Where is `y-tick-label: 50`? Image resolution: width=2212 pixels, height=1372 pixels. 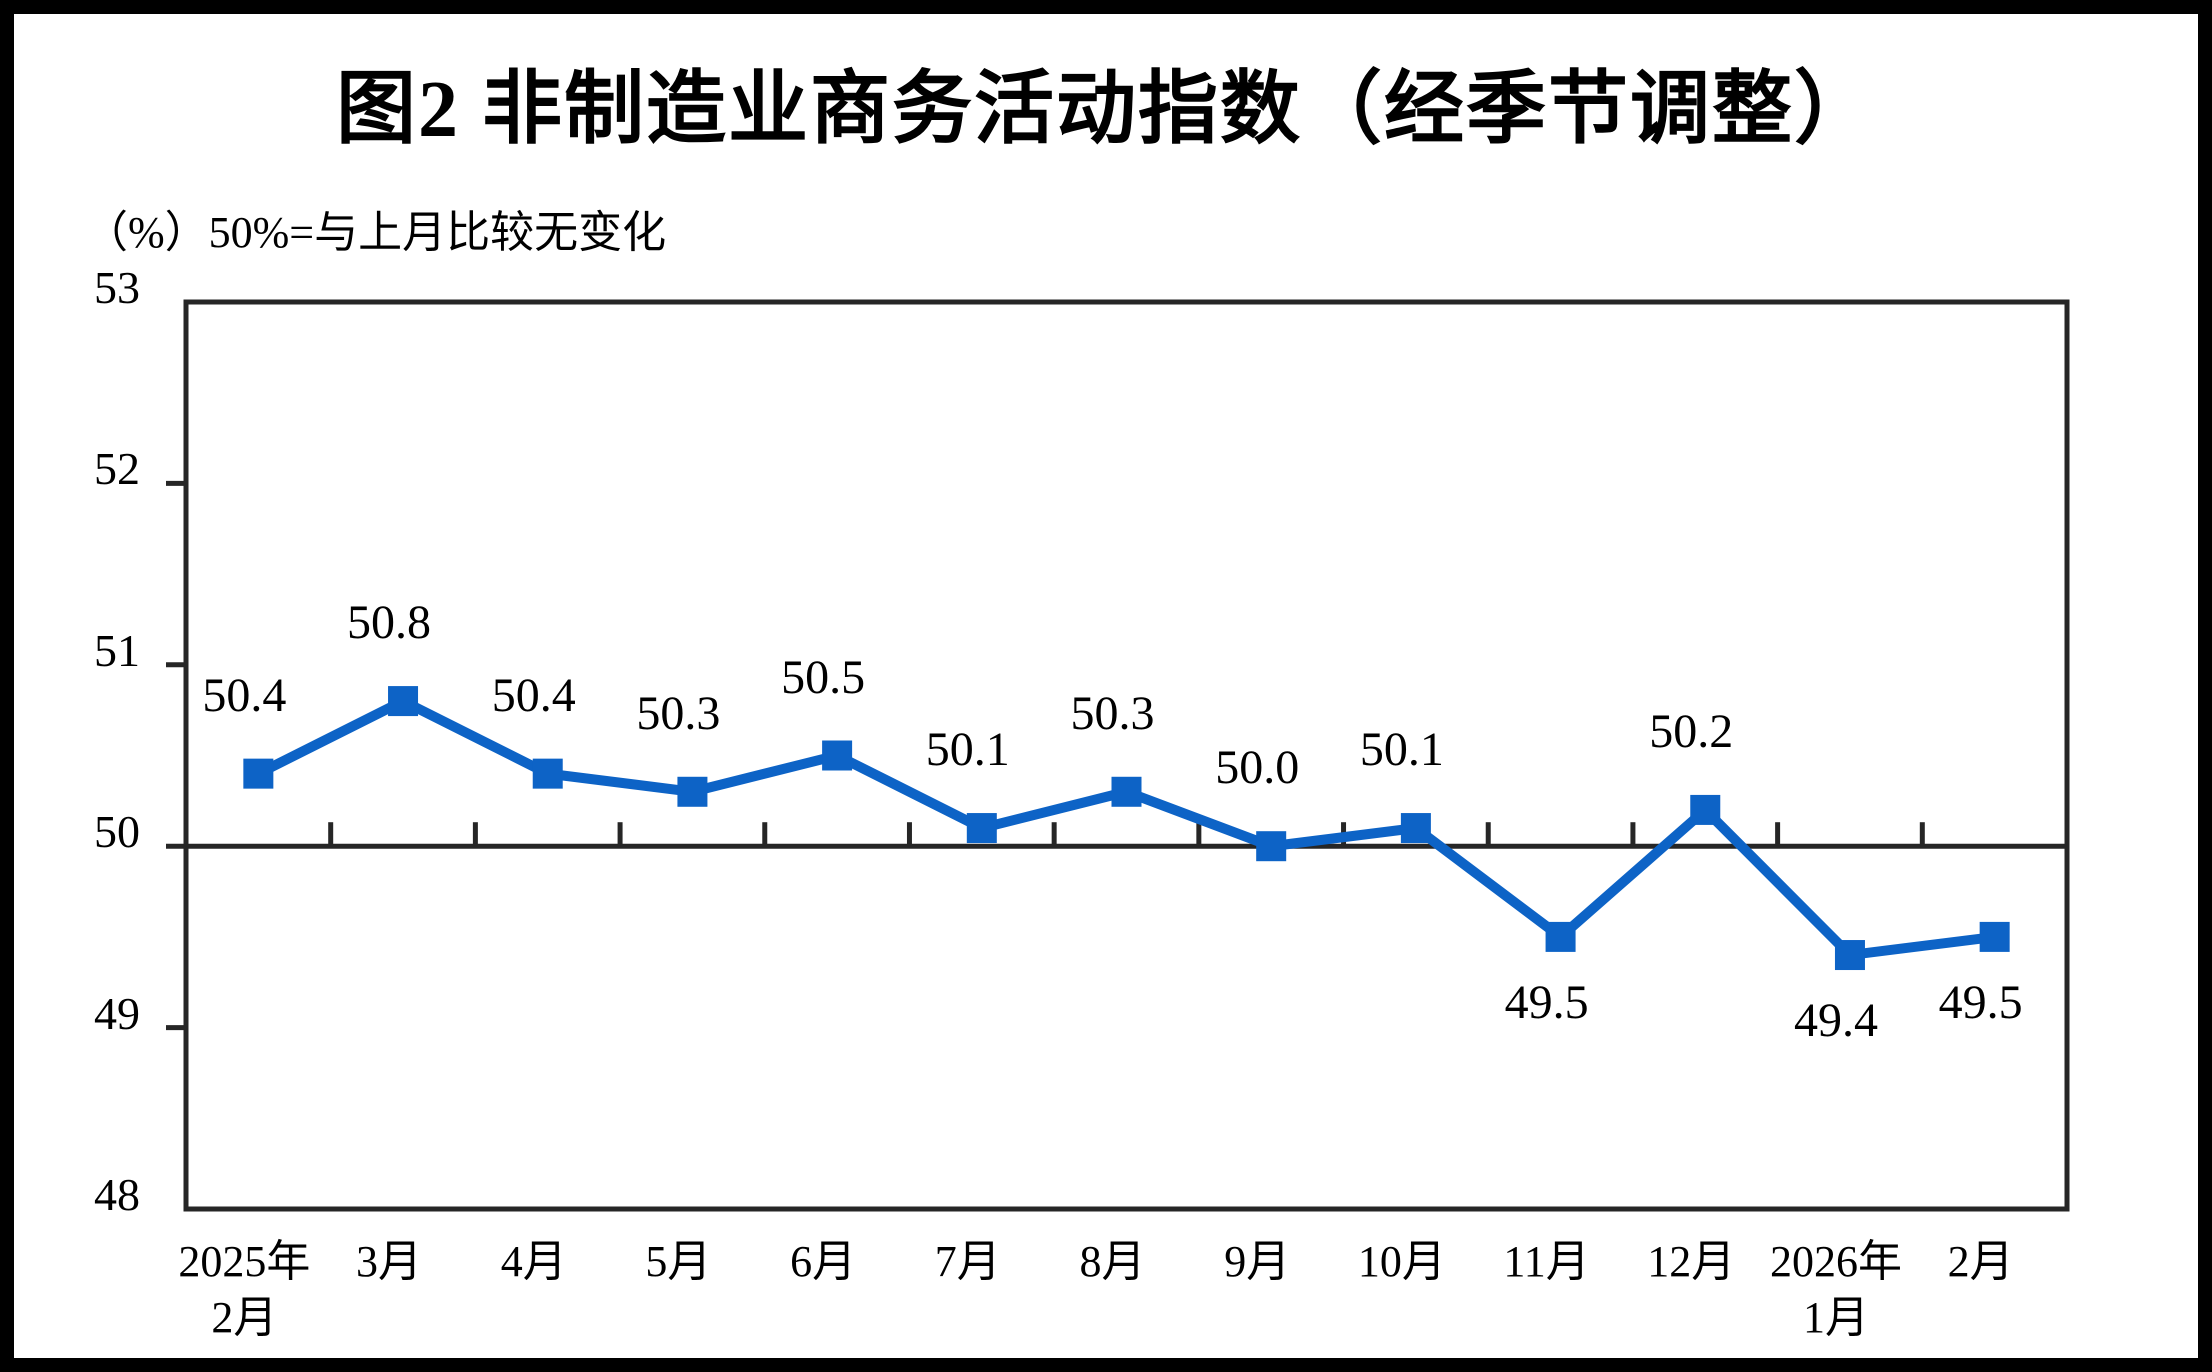 y-tick-label: 50 is located at coordinates (117, 832).